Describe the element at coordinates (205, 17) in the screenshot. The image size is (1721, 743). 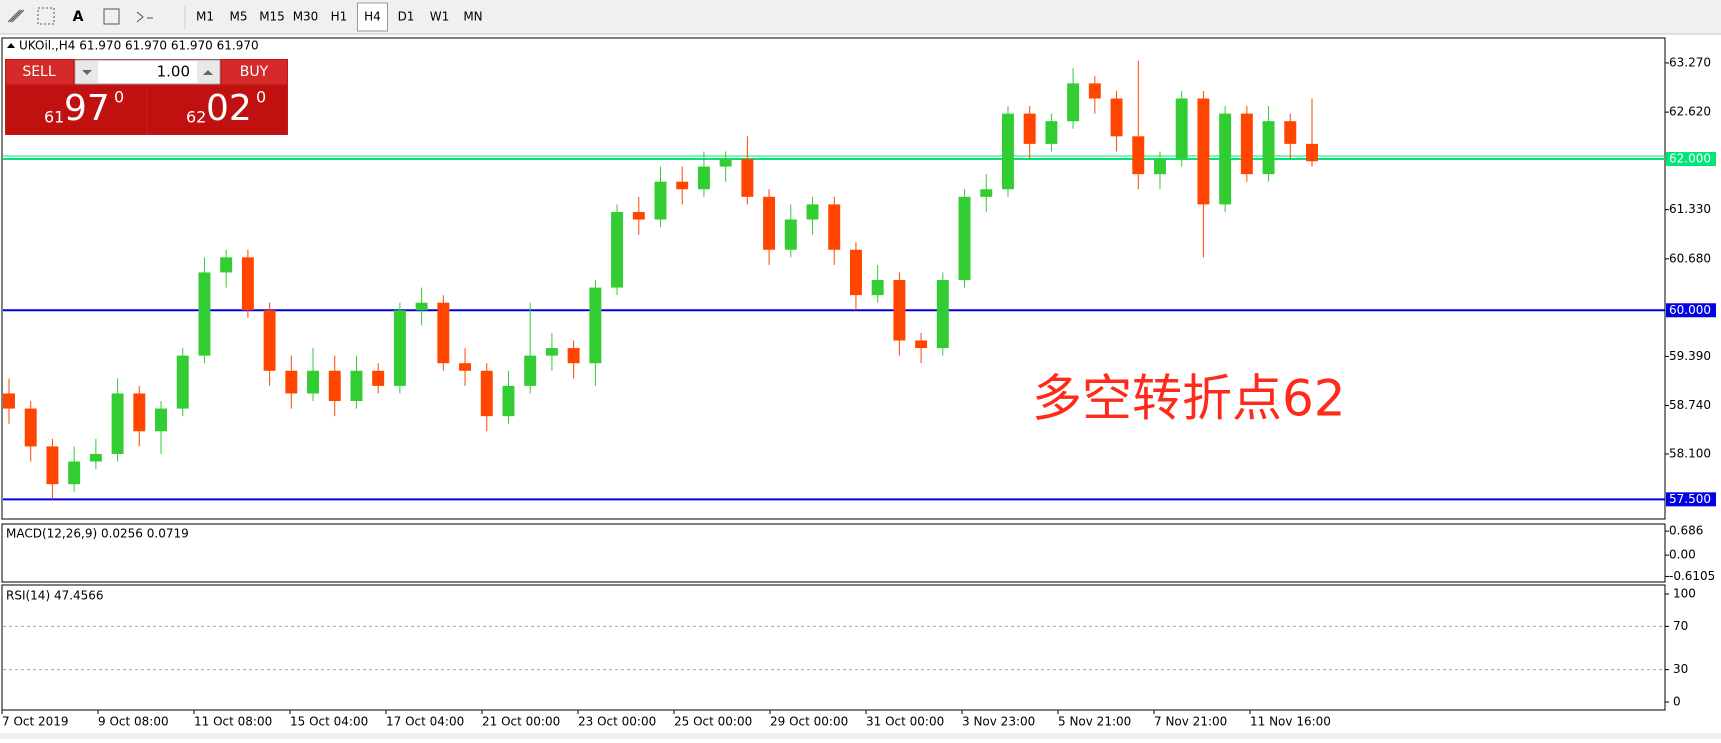
I see `timeframe-button: M1` at that location.